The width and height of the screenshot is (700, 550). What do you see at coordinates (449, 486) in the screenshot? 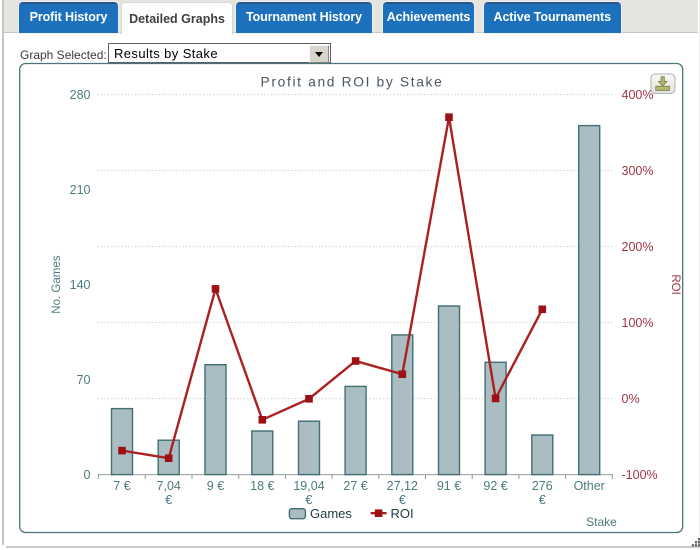
I see `svg-text: 91 €` at bounding box center [449, 486].